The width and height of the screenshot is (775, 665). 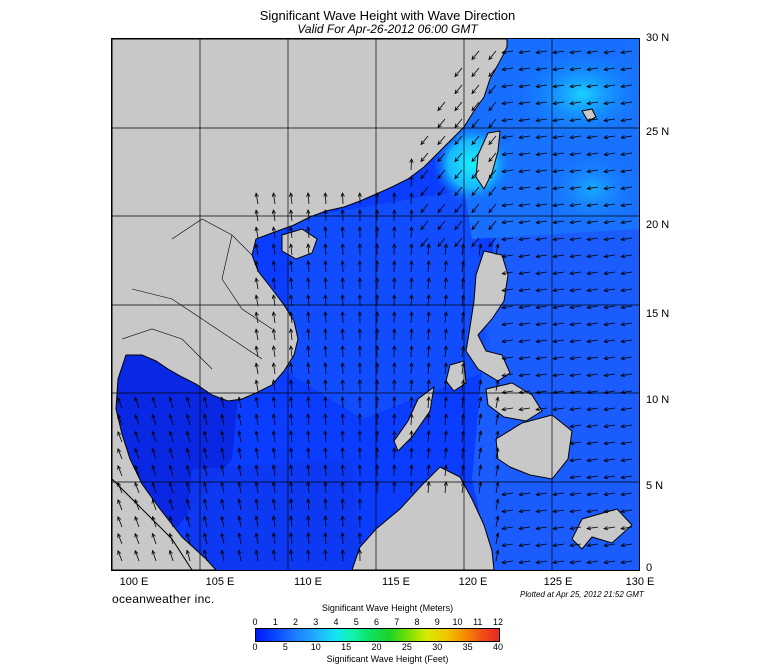 What do you see at coordinates (316, 622) in the screenshot?
I see `meters-tick-label: 3` at bounding box center [316, 622].